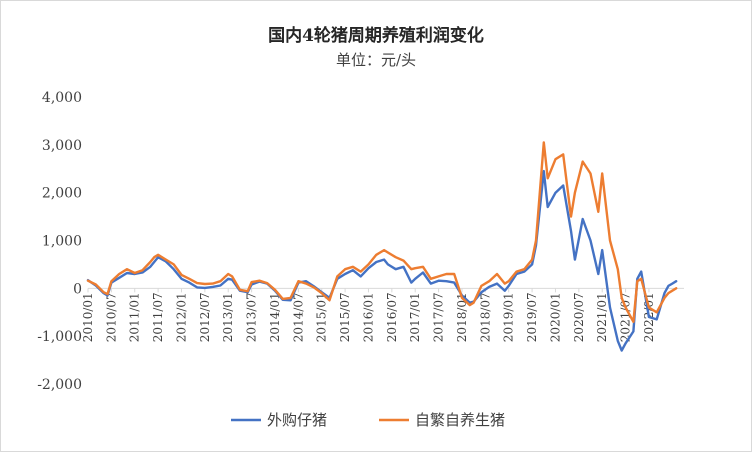  I want to click on legend-label: 自繁自养生猪, so click(460, 420).